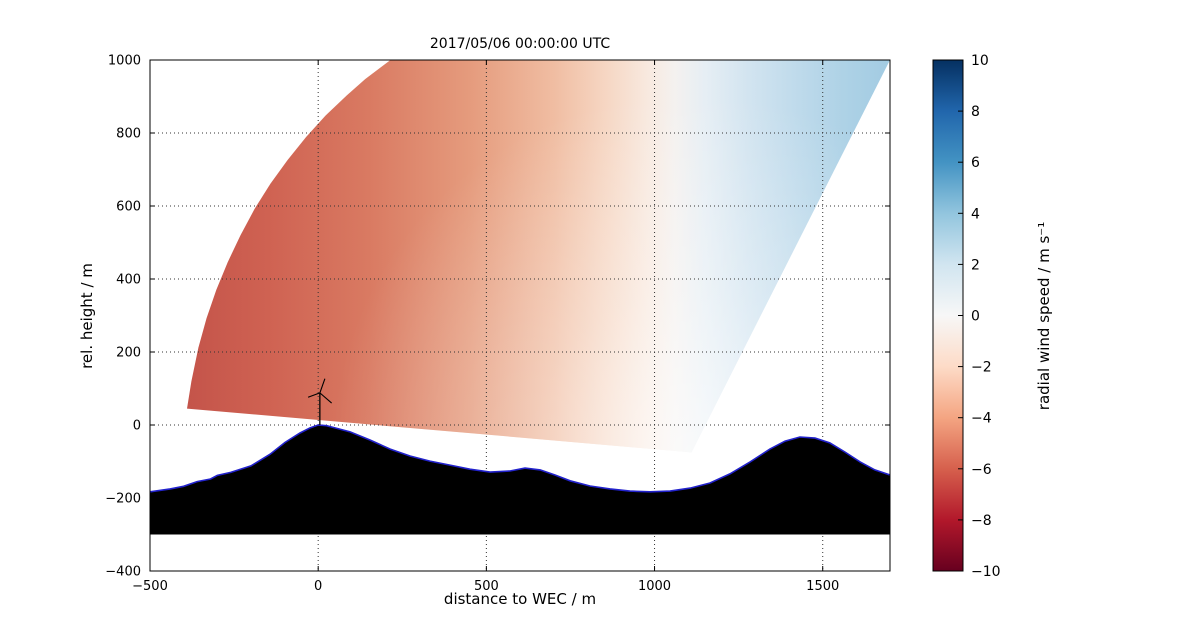 The height and width of the screenshot is (636, 1200). Describe the element at coordinates (975, 317) in the screenshot. I see `colorbar-tick-label: 0` at that location.